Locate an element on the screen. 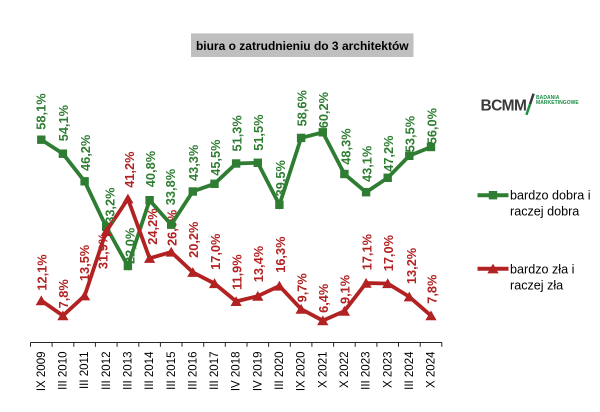  svg-text: 12,1% is located at coordinates (42, 272).